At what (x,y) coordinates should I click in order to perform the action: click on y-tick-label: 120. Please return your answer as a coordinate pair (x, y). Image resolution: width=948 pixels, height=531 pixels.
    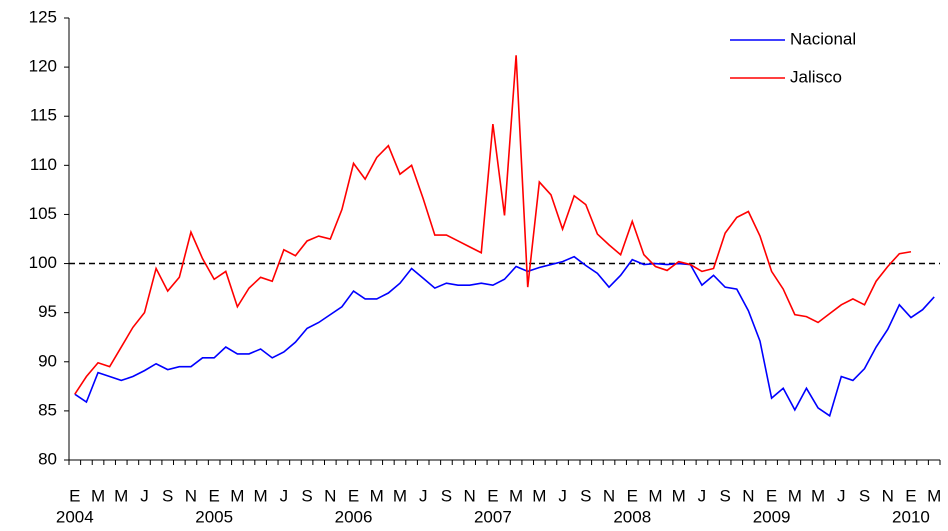
    Looking at the image, I should click on (43, 66).